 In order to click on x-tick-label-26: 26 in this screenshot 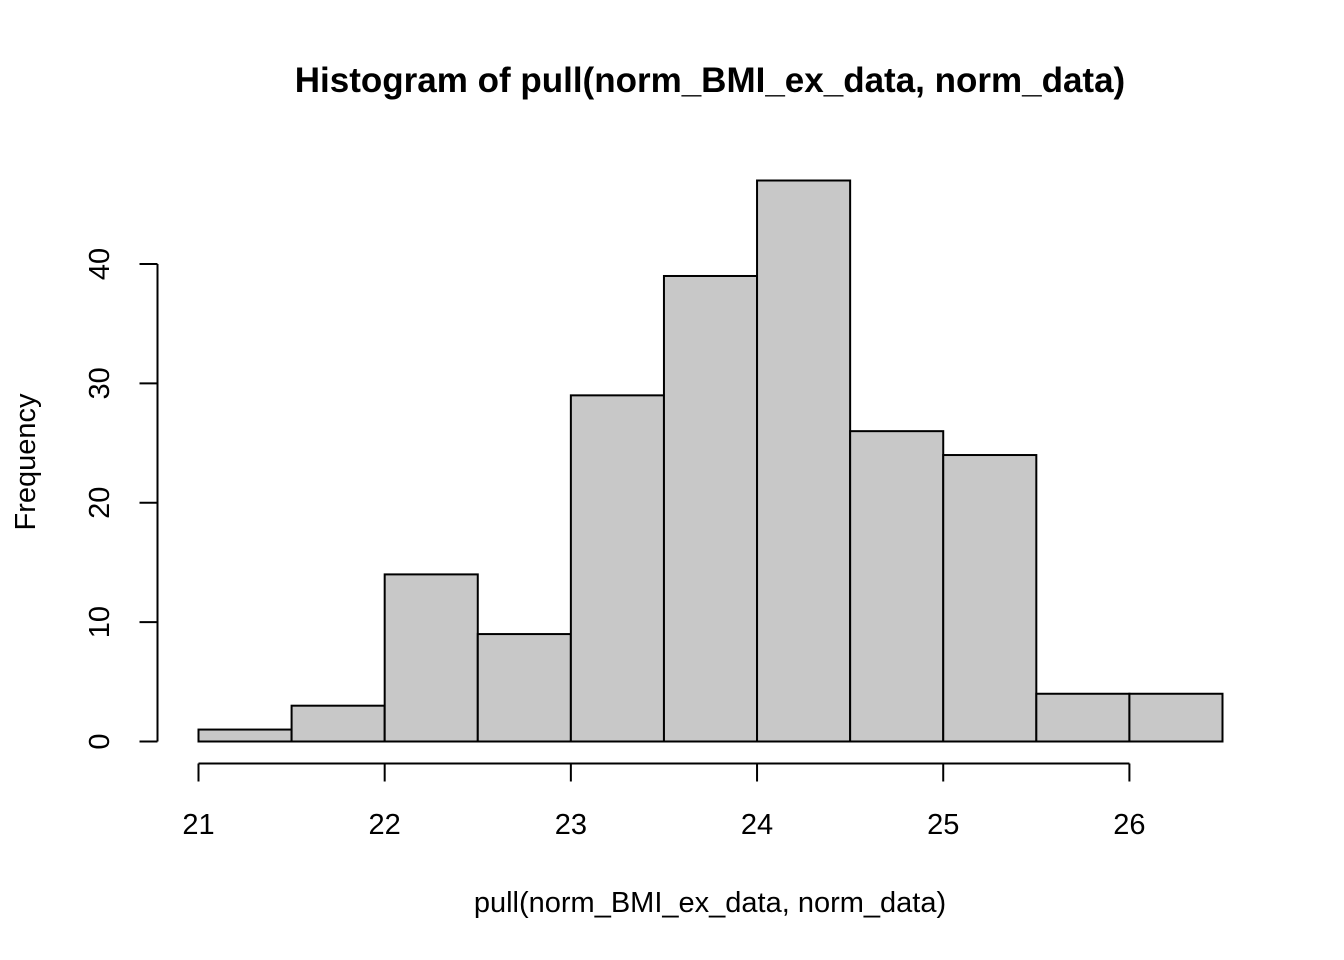, I will do `click(1129, 825)`.